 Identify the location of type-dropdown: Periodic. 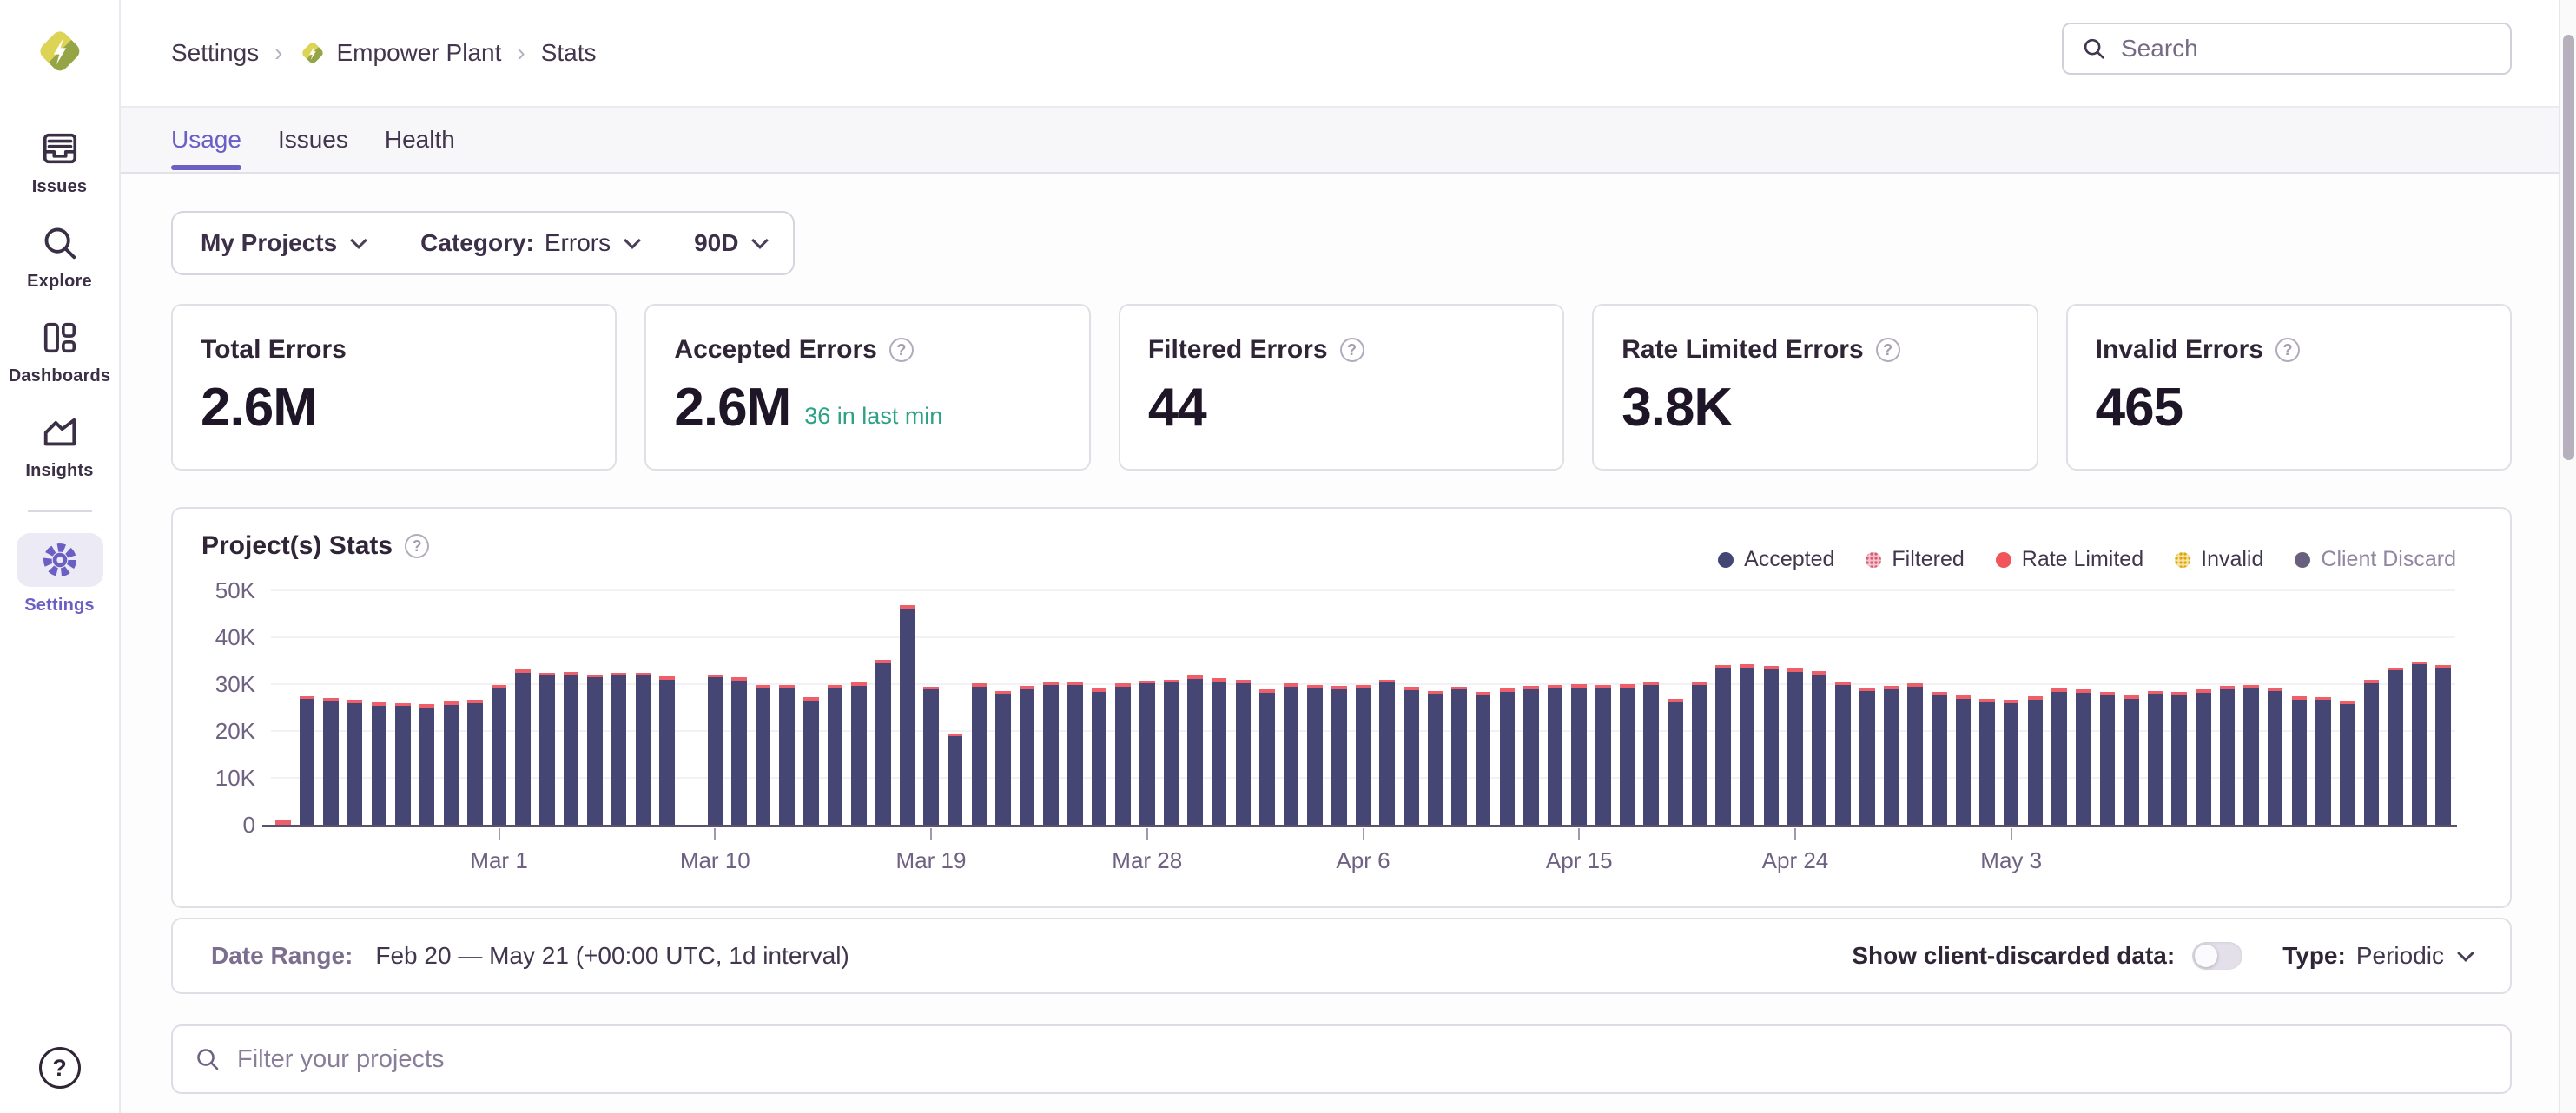
(2415, 956).